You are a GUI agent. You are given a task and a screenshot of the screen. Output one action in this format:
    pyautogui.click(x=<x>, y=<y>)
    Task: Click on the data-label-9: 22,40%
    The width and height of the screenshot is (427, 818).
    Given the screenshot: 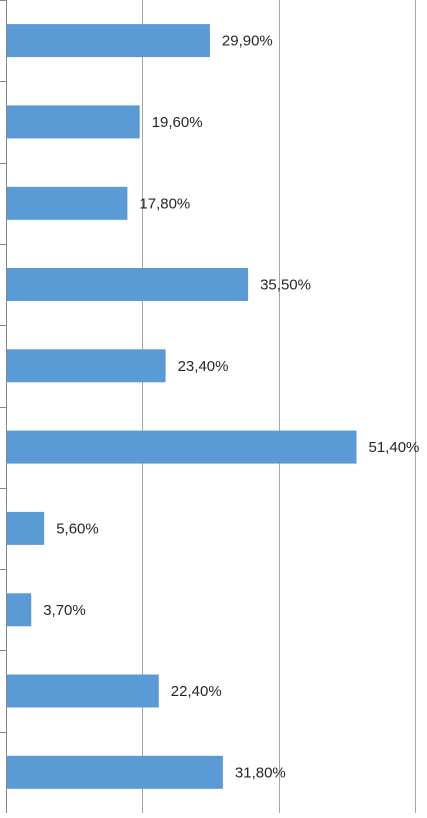 What is the action you would take?
    pyautogui.click(x=196, y=691)
    